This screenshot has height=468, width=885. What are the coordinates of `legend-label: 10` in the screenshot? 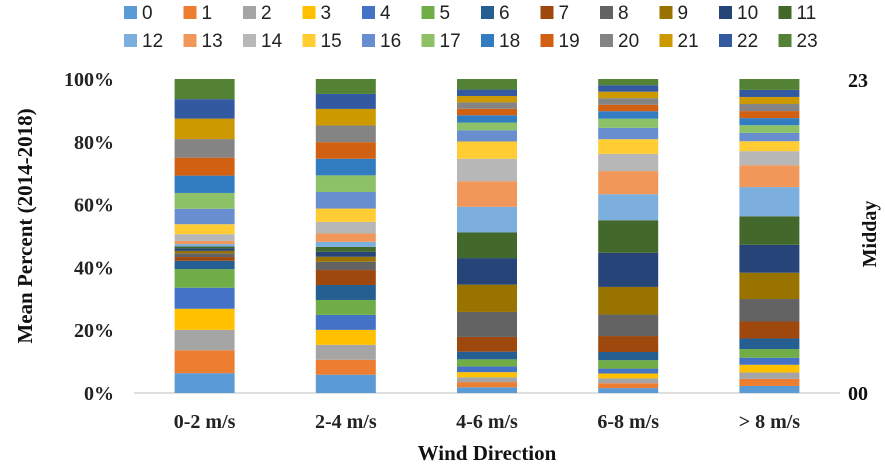 It's located at (747, 13).